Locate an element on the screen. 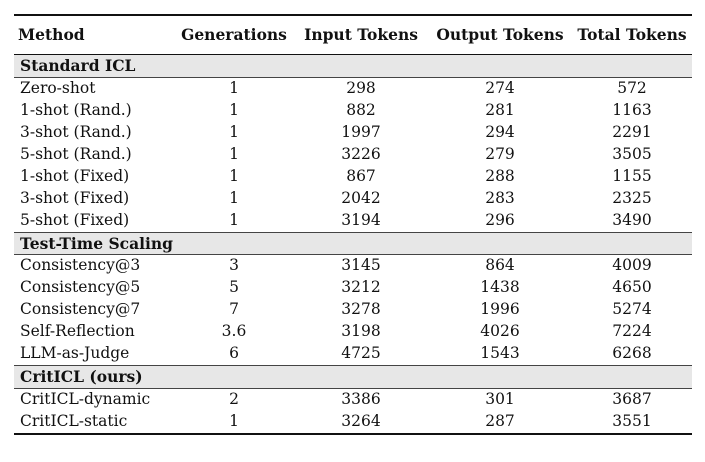 The height and width of the screenshot is (462, 705). cell-method: Self-Reflection is located at coordinates (77, 331).